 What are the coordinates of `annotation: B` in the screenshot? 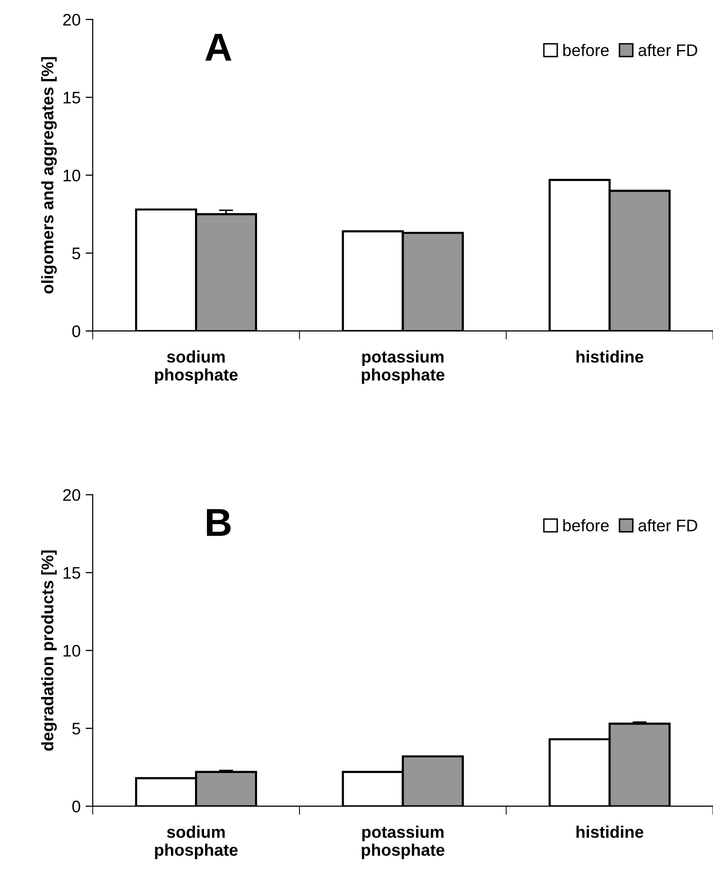 It's located at (218, 522).